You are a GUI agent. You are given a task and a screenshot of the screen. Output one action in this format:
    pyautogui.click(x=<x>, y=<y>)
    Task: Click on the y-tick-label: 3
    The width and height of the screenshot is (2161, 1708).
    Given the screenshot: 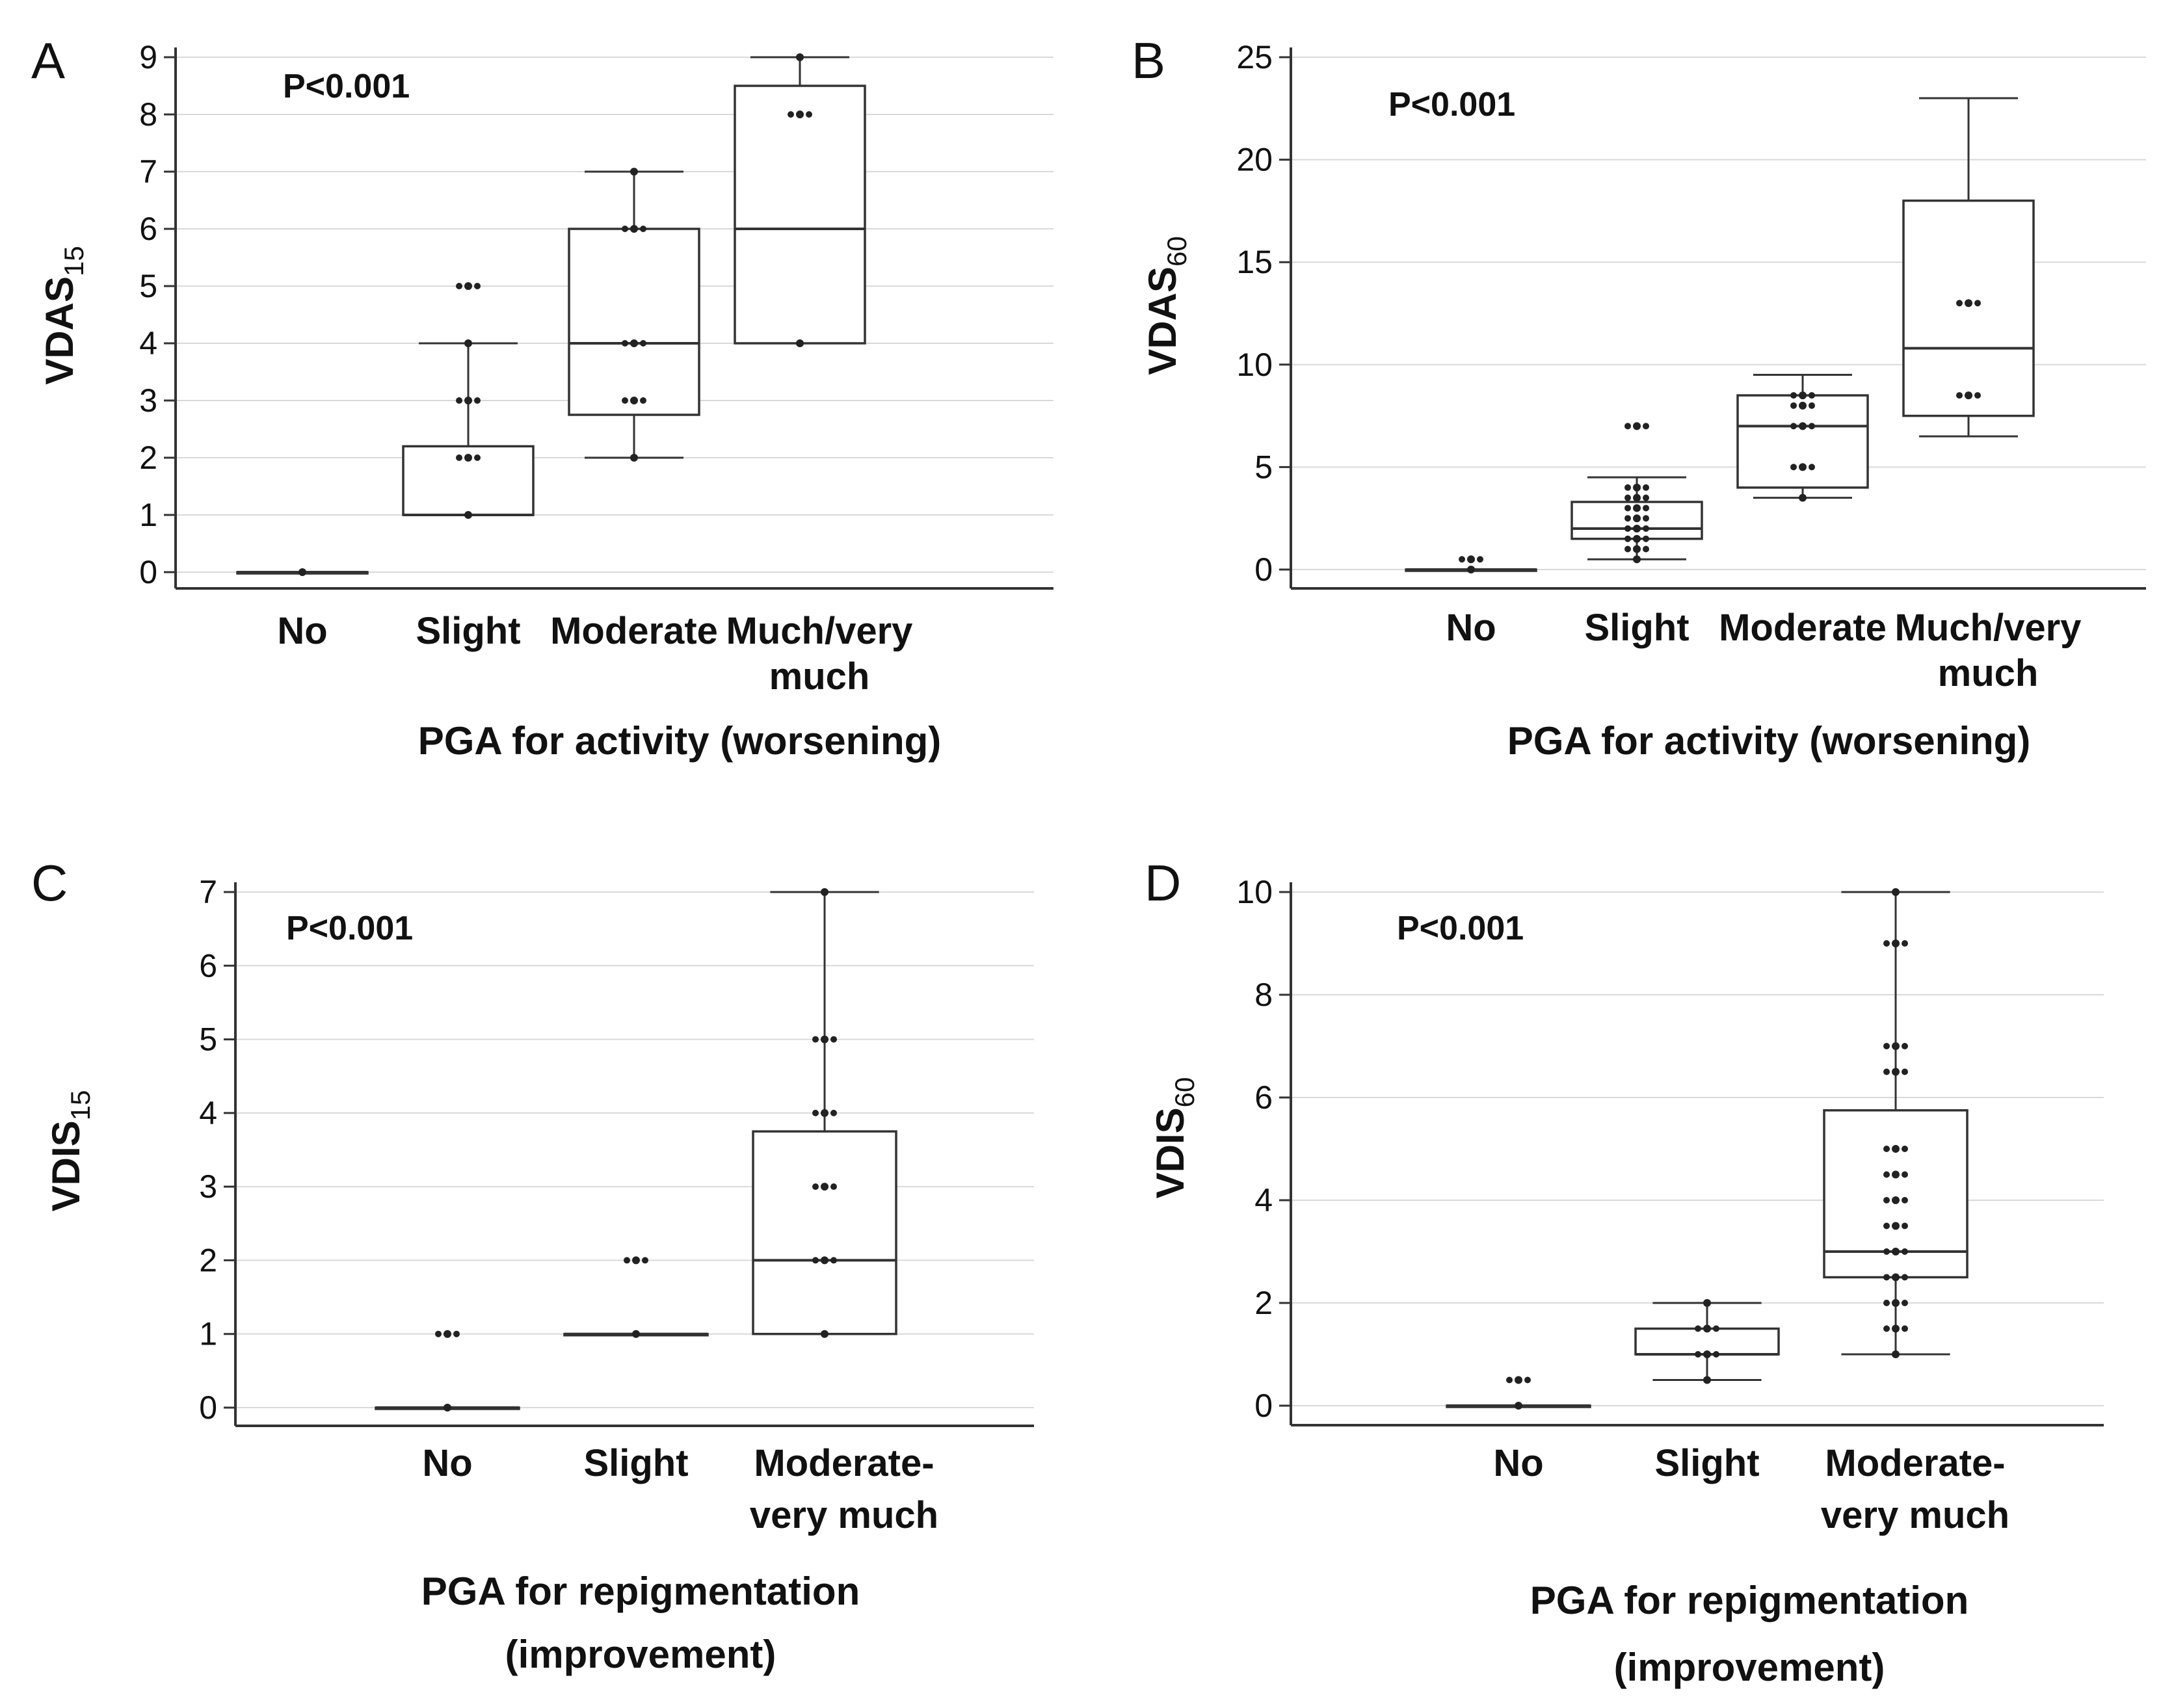 What is the action you would take?
    pyautogui.click(x=208, y=1186)
    